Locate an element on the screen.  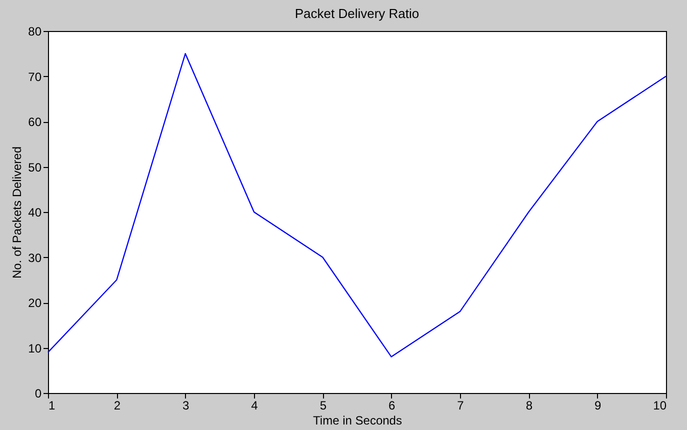
x-tick-label: 3 is located at coordinates (186, 405).